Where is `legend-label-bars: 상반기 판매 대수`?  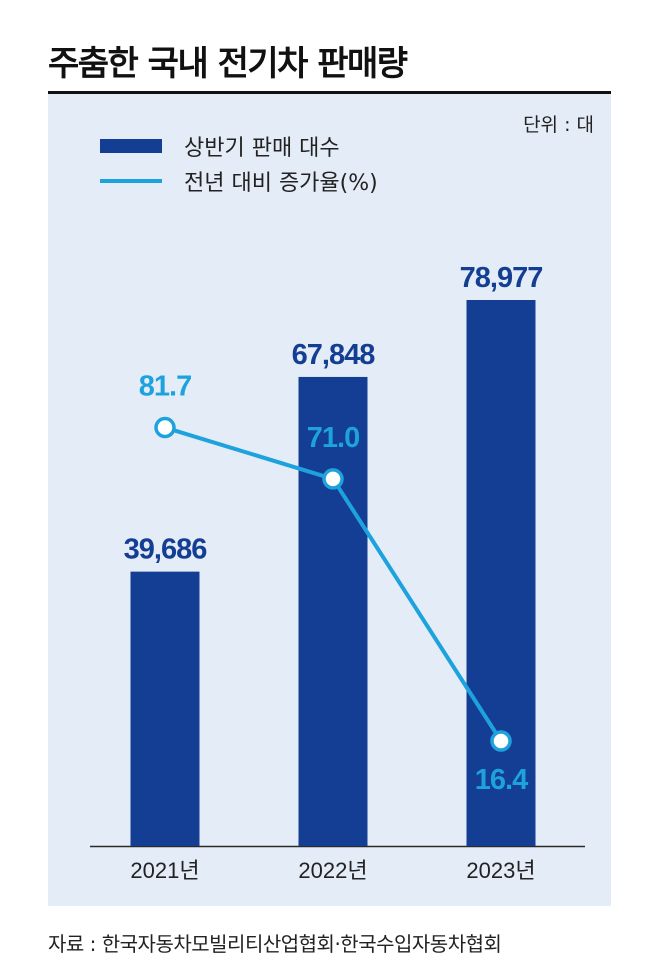
legend-label-bars: 상반기 판매 대수 is located at coordinates (262, 148).